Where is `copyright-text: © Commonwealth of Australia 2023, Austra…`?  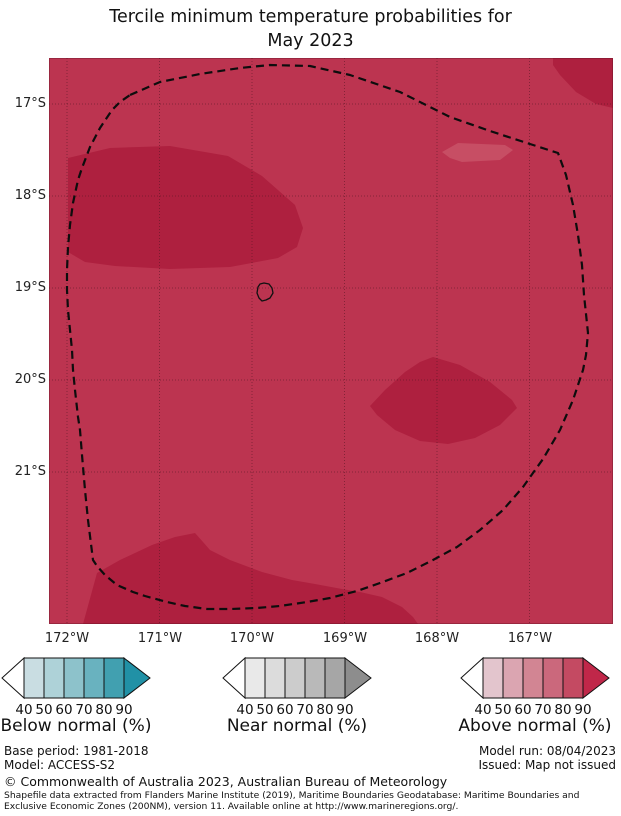 copyright-text: © Commonwealth of Australia 2023, Austra… is located at coordinates (226, 781).